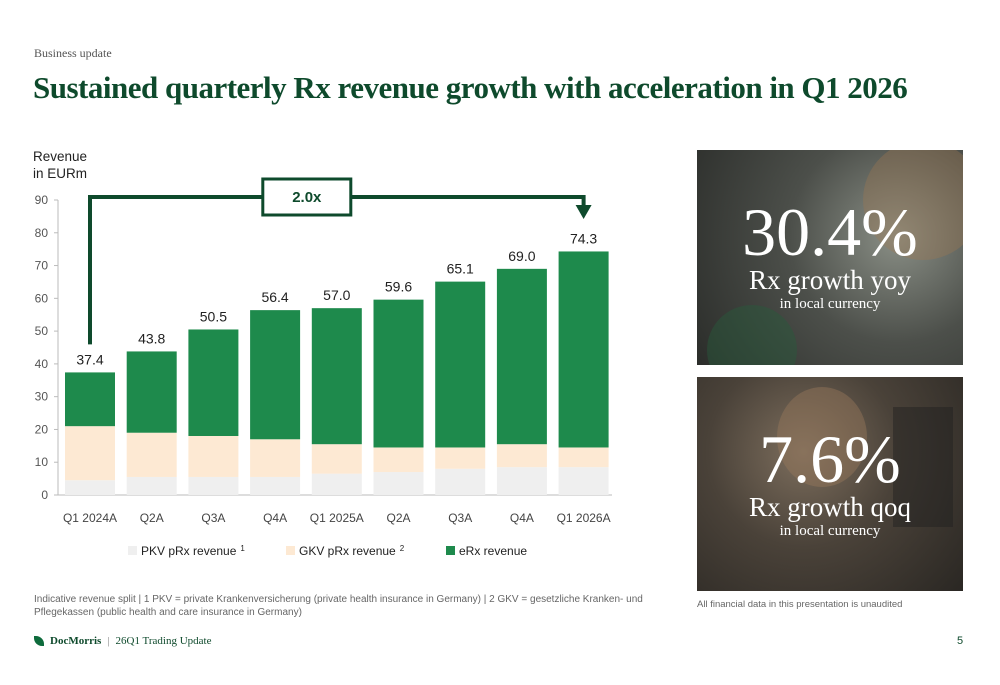 The height and width of the screenshot is (685, 1000). I want to click on y-tick-label: 10, so click(42, 462).